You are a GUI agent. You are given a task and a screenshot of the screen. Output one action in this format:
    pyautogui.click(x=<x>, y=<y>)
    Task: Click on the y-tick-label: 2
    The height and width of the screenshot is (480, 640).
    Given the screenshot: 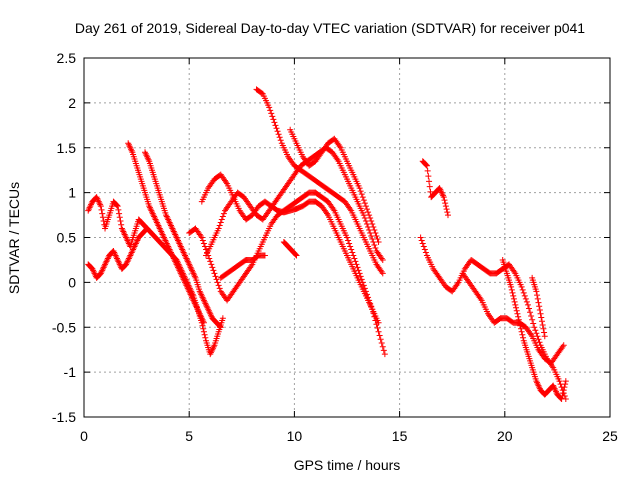 What is the action you would take?
    pyautogui.click(x=72, y=103)
    